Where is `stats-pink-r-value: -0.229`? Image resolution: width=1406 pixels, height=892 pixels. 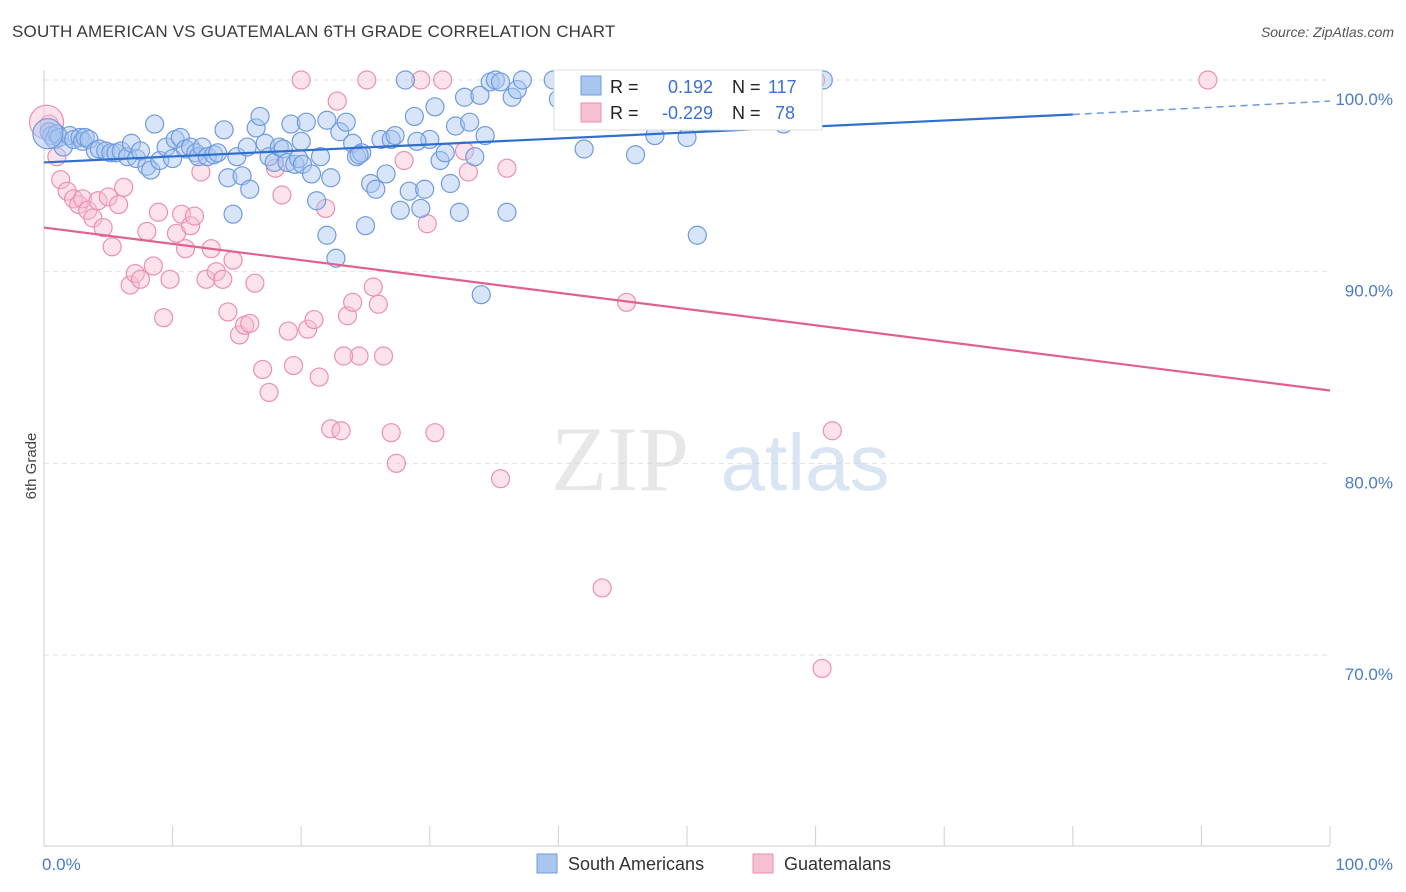 stats-pink-r-value: -0.229 is located at coordinates (687, 113).